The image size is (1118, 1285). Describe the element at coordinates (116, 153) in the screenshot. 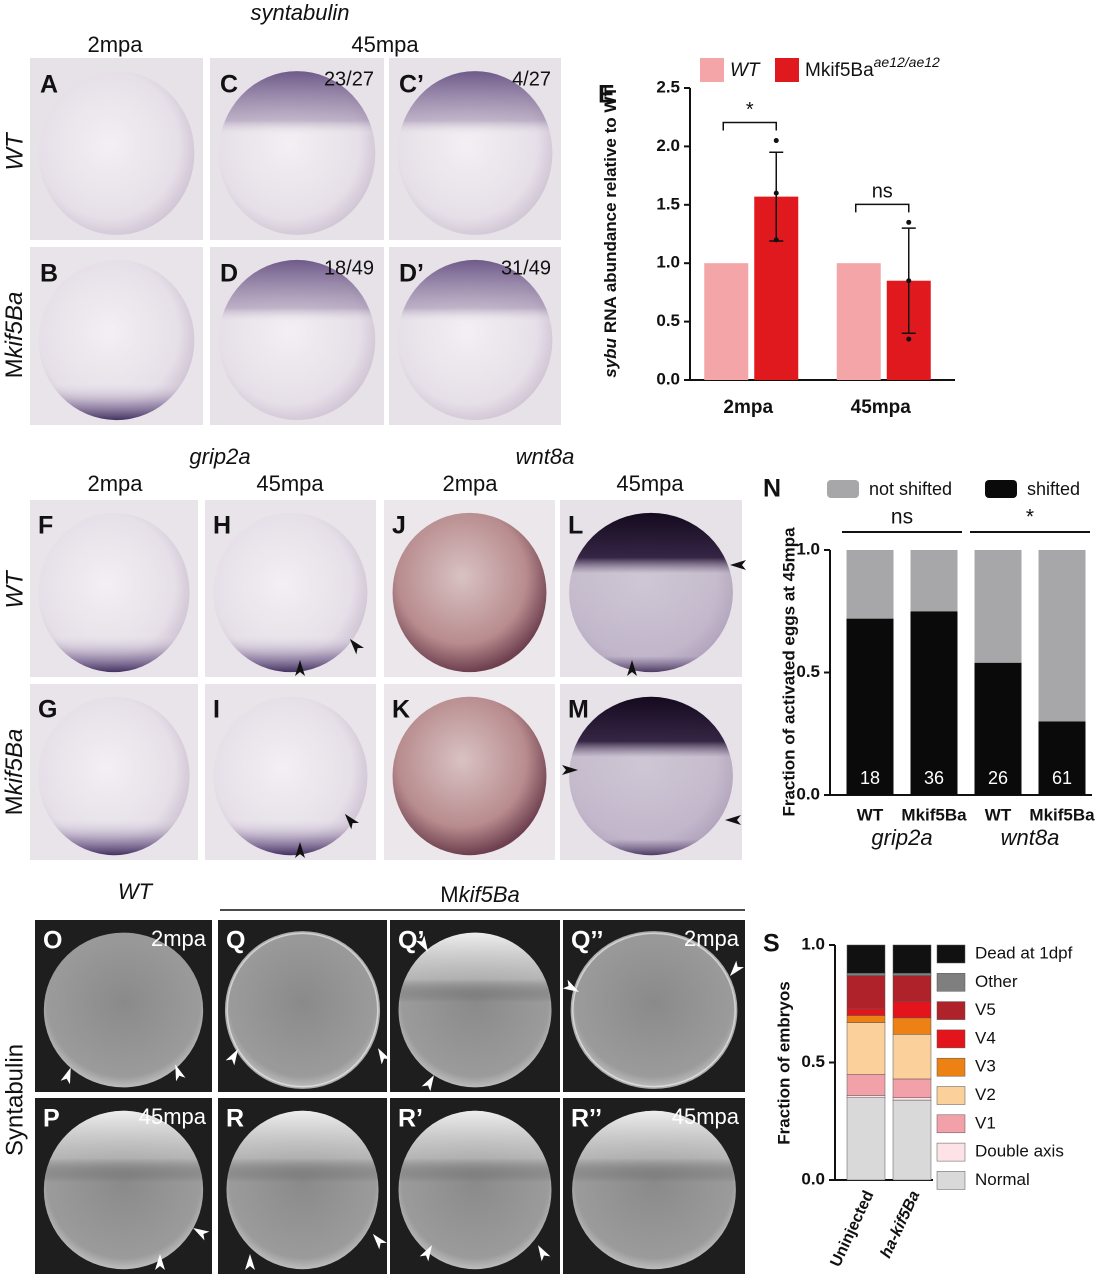

I see `embryo` at that location.